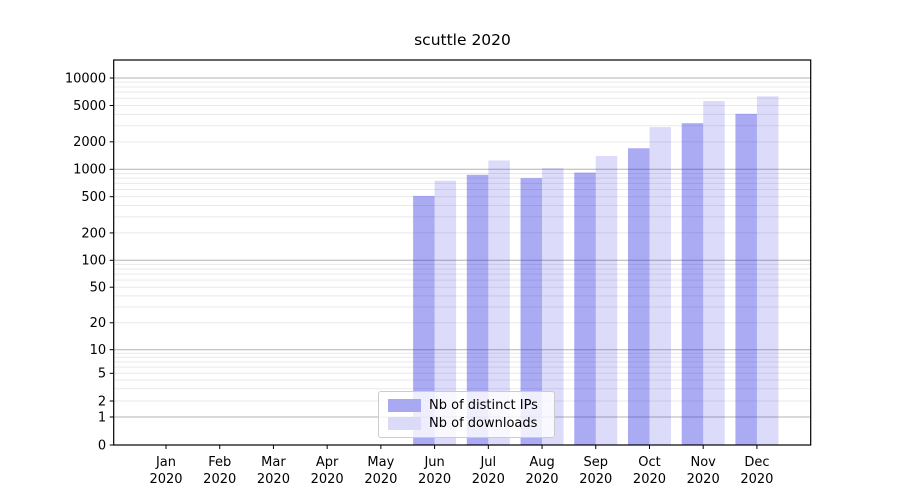 Image resolution: width=900 pixels, height=500 pixels. I want to click on x-tick-label-month: Apr, so click(327, 462).